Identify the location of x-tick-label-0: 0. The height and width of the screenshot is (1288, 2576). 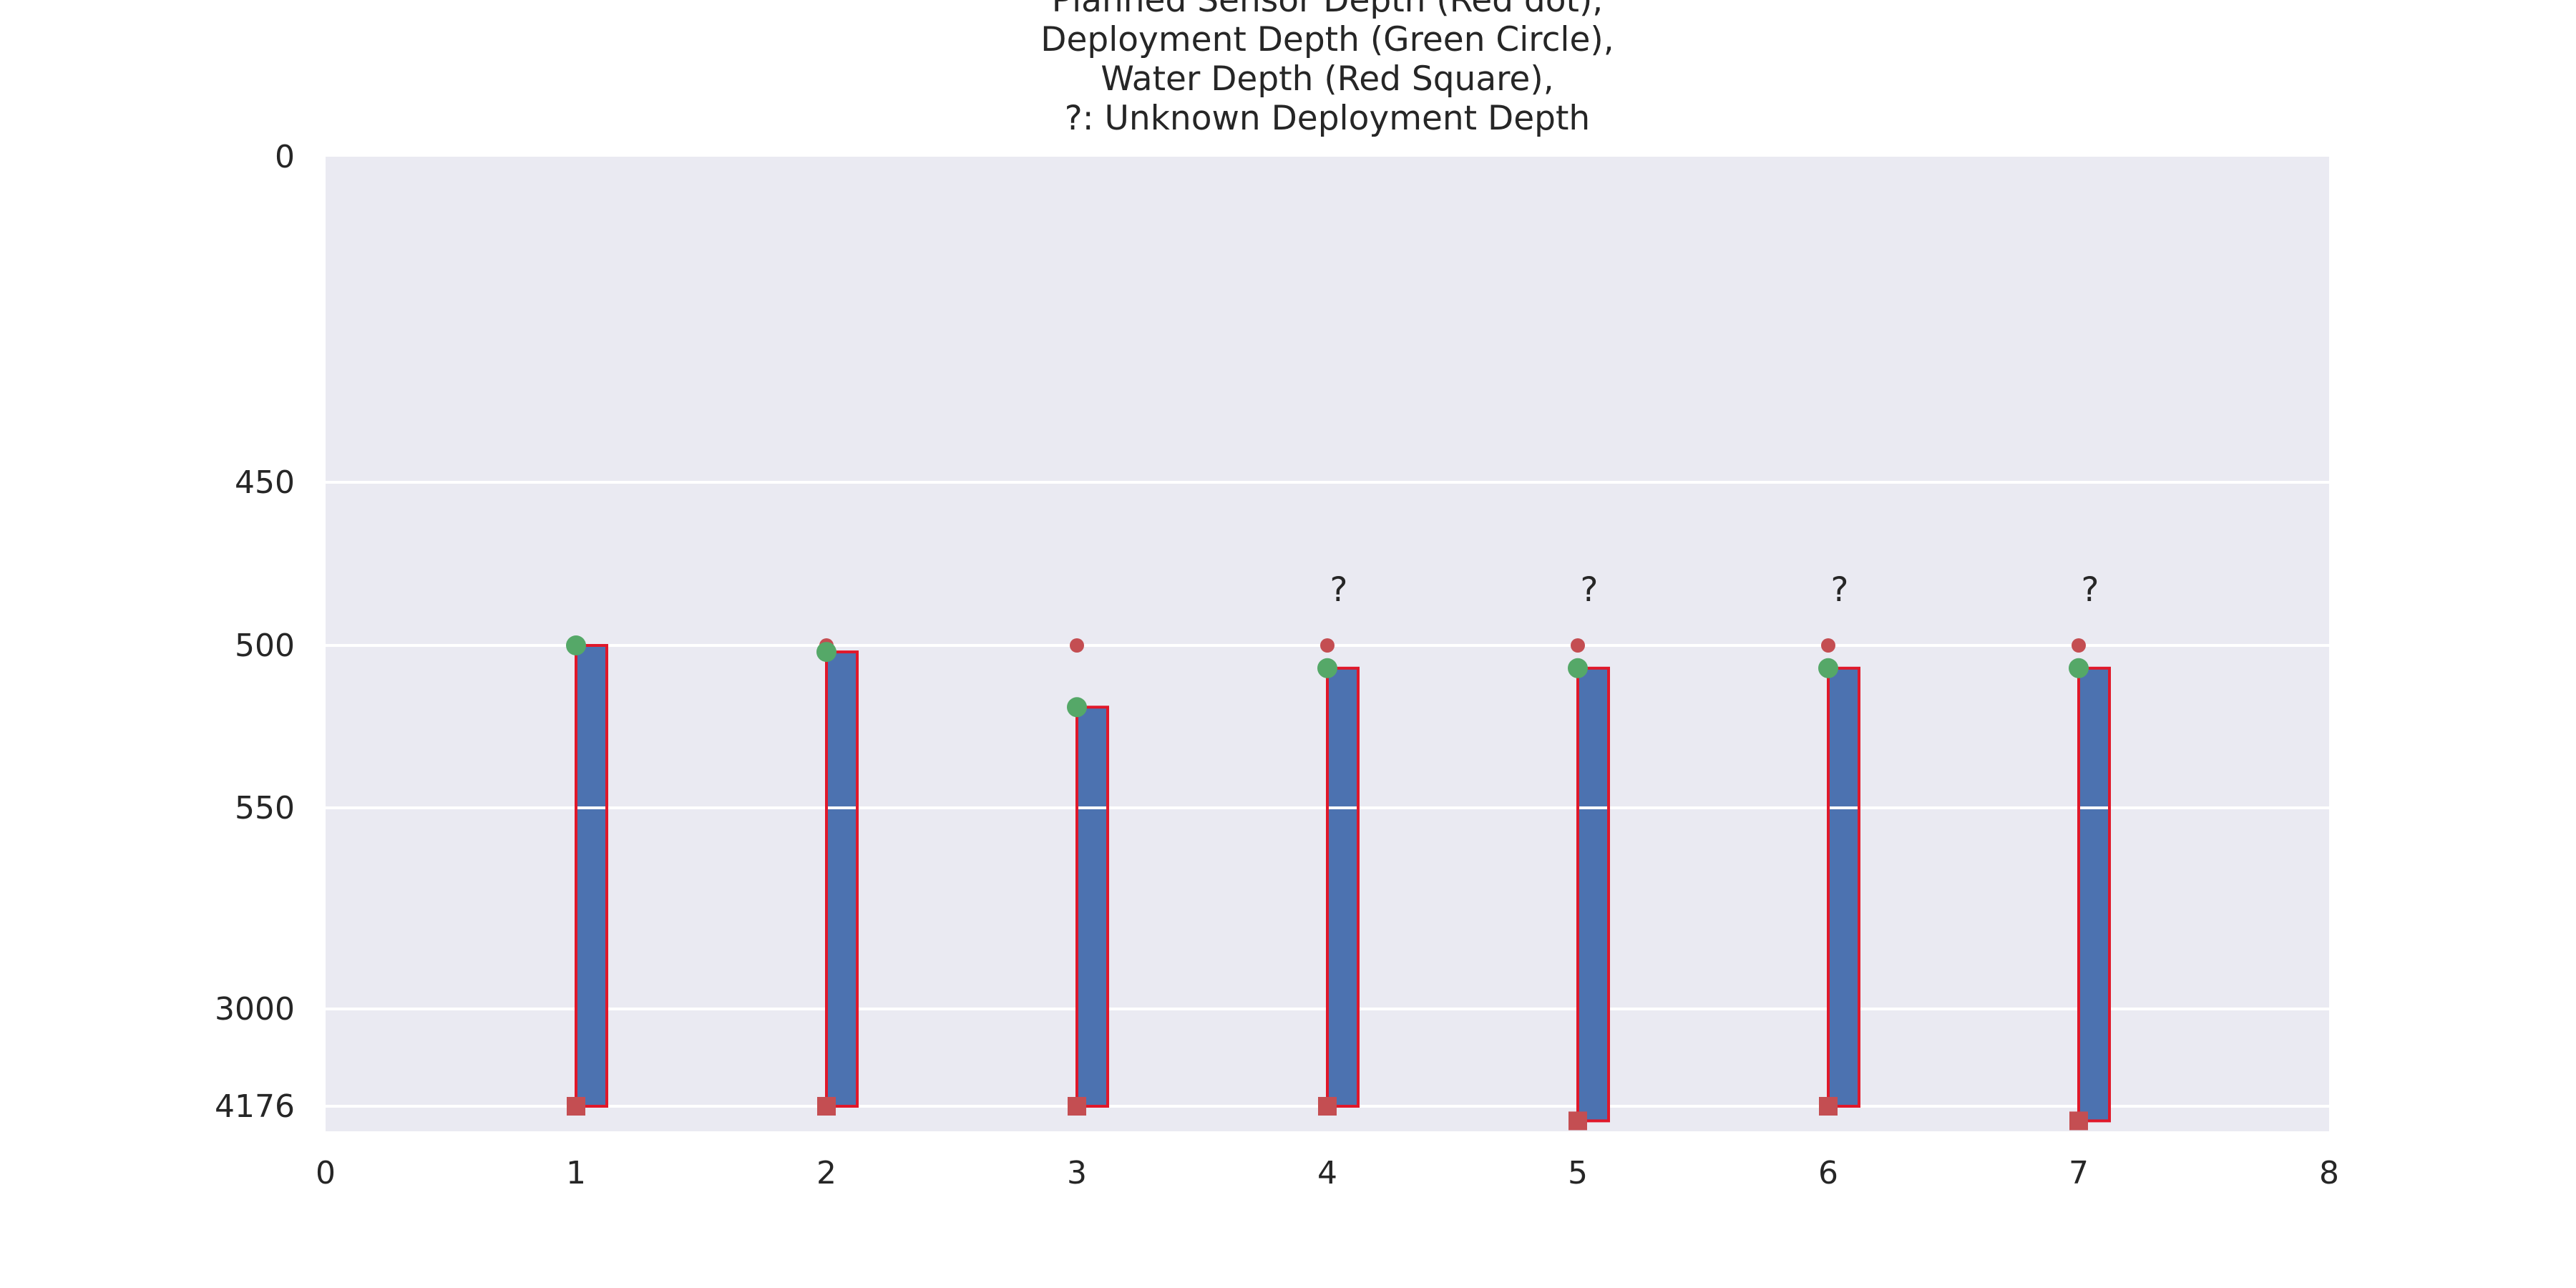
(326, 1173).